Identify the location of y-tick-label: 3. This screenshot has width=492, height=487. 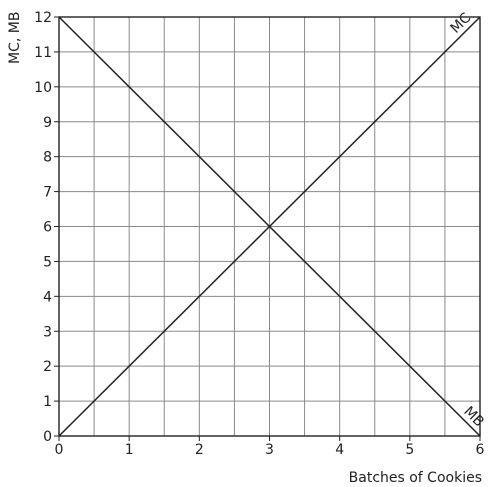
(47, 332).